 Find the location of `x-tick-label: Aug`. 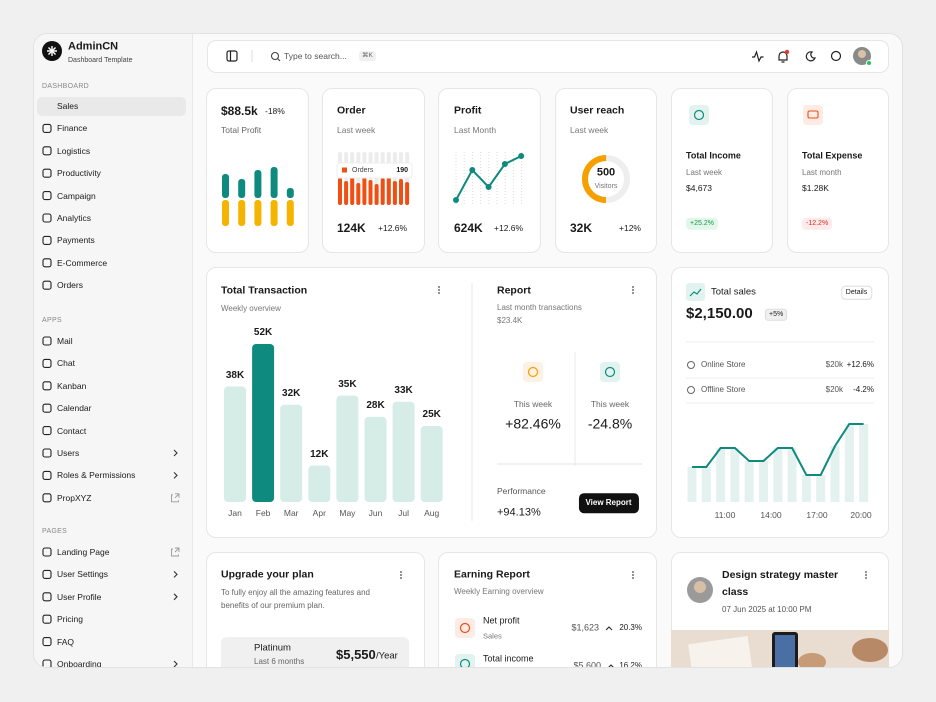

x-tick-label: Aug is located at coordinates (432, 512).